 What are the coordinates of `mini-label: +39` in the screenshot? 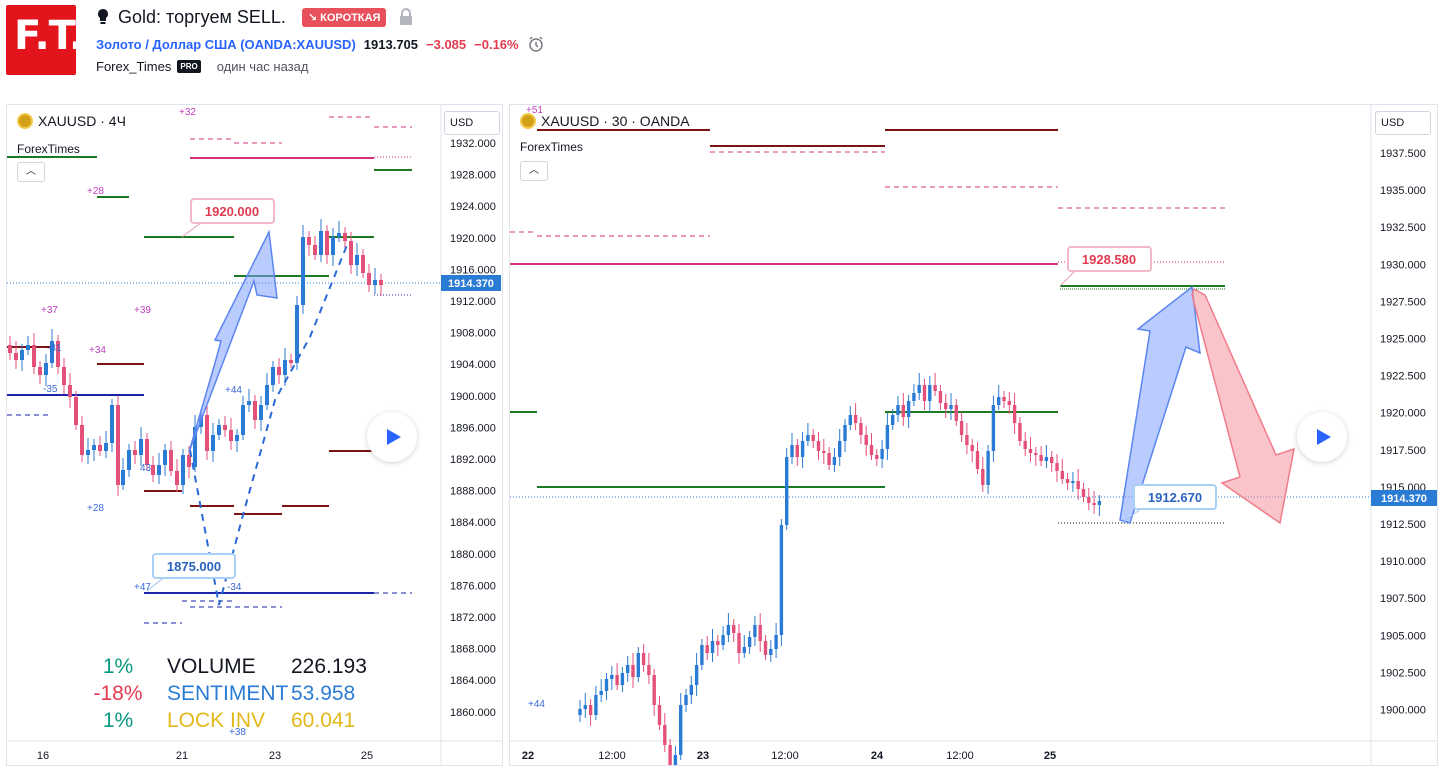 It's located at (142, 310).